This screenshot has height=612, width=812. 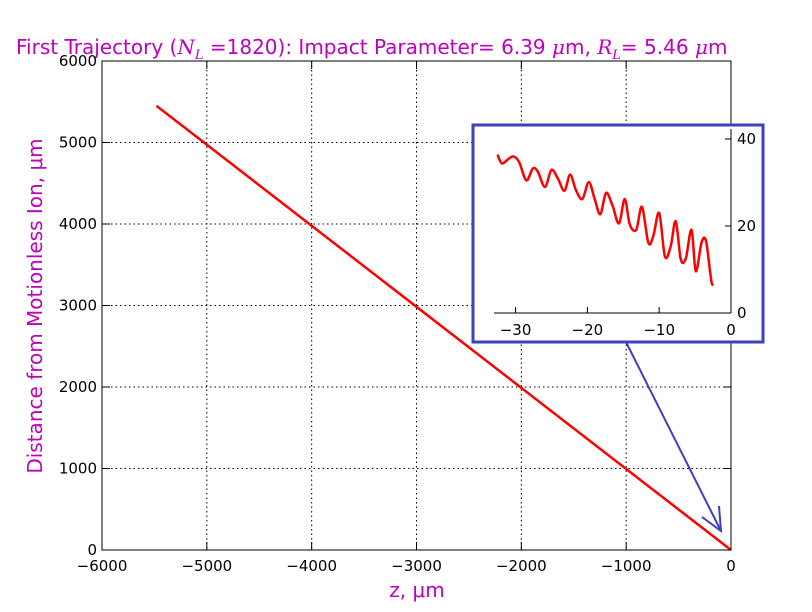 I want to click on inset-x-tick-label: −20, so click(x=588, y=330).